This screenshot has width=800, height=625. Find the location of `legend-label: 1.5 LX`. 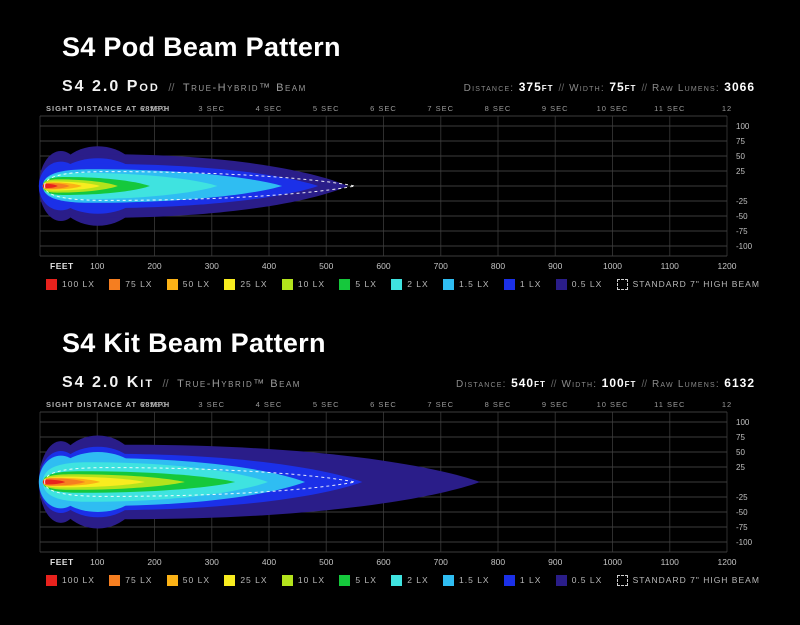

legend-label: 1.5 LX is located at coordinates (474, 580).